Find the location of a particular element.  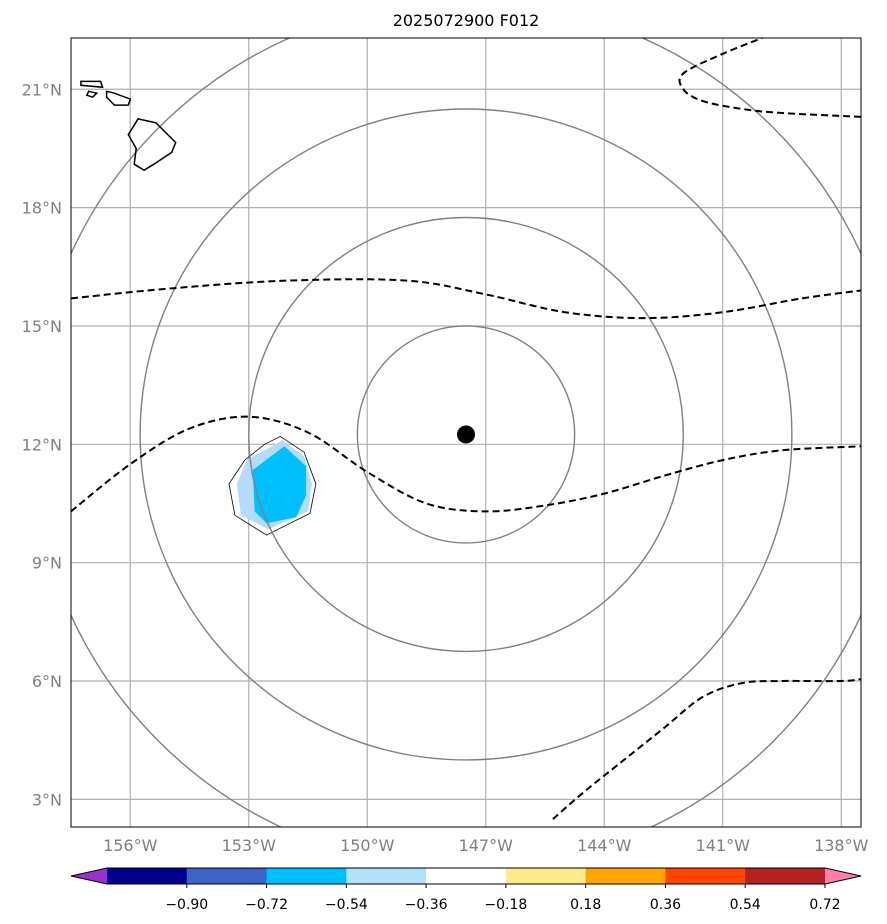

latitude-tick-labels: 3°N 6°N 9°N 12°N 15°N 18°N 21°N is located at coordinates (42, 444).